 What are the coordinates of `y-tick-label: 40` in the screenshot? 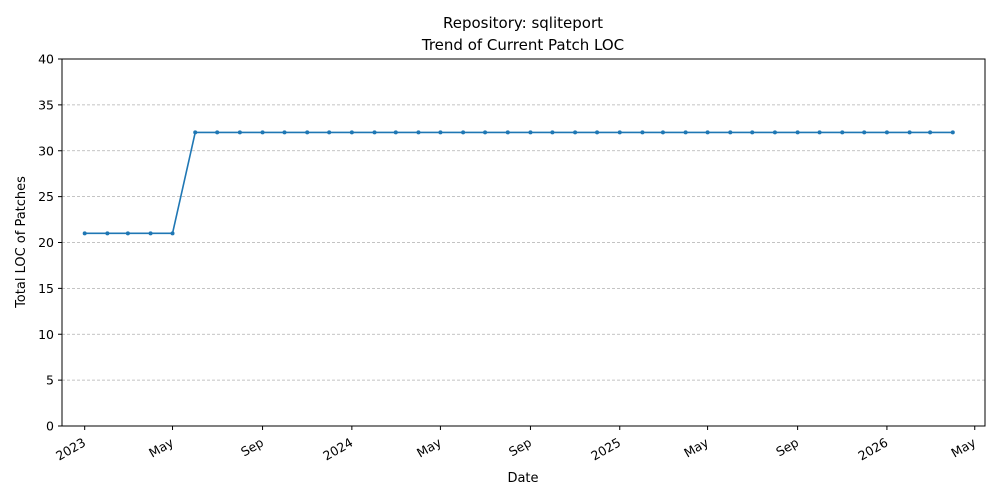 It's located at (46, 59).